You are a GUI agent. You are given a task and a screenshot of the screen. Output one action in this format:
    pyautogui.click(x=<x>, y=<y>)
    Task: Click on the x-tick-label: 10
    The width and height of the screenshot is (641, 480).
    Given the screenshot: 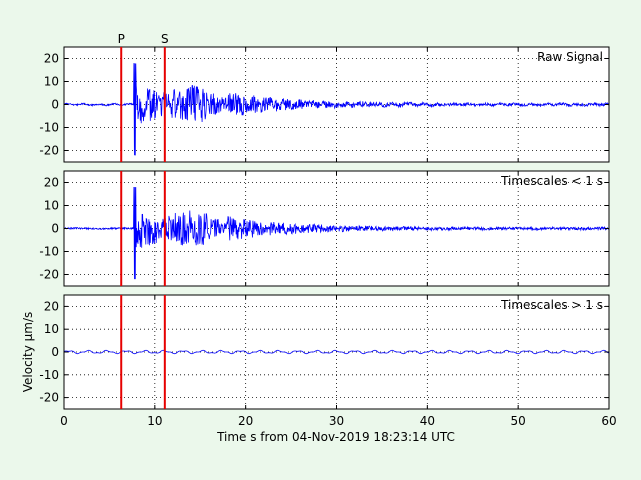 What is the action you would take?
    pyautogui.click(x=154, y=421)
    